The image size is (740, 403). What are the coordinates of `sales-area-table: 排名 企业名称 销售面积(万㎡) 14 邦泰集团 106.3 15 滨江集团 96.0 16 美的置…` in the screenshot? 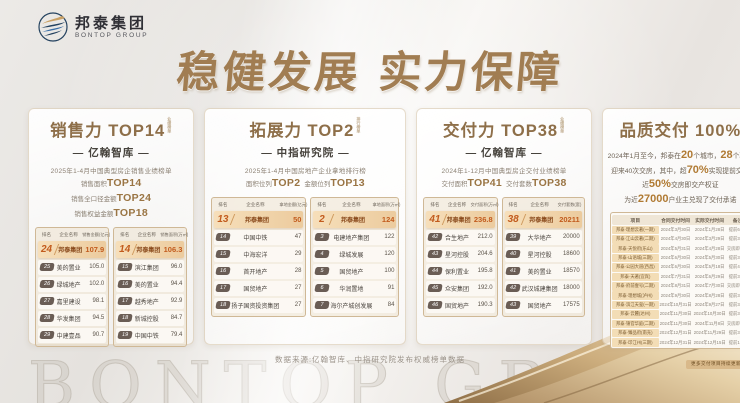 It's located at (151, 287).